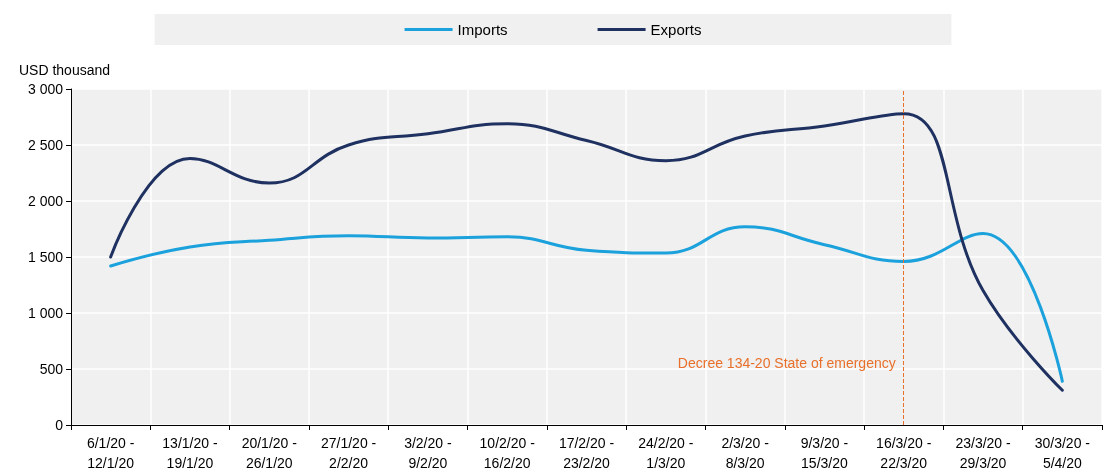 The width and height of the screenshot is (1106, 474). Describe the element at coordinates (586, 453) in the screenshot. I see `x-tick-label: 17/2/20 - 23/2/20` at that location.